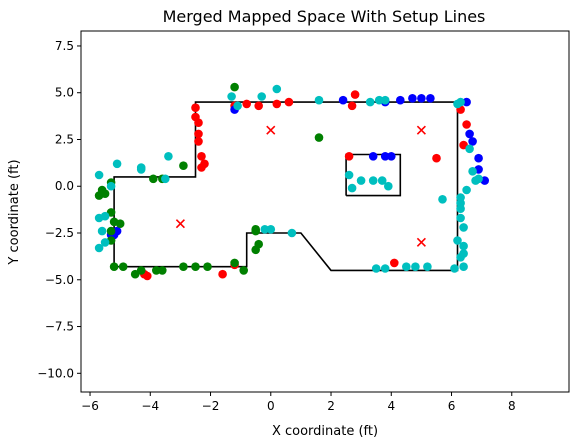  What do you see at coordinates (14, 212) in the screenshot?
I see `y-axis-label: Y coordinate (ft)` at bounding box center [14, 212].